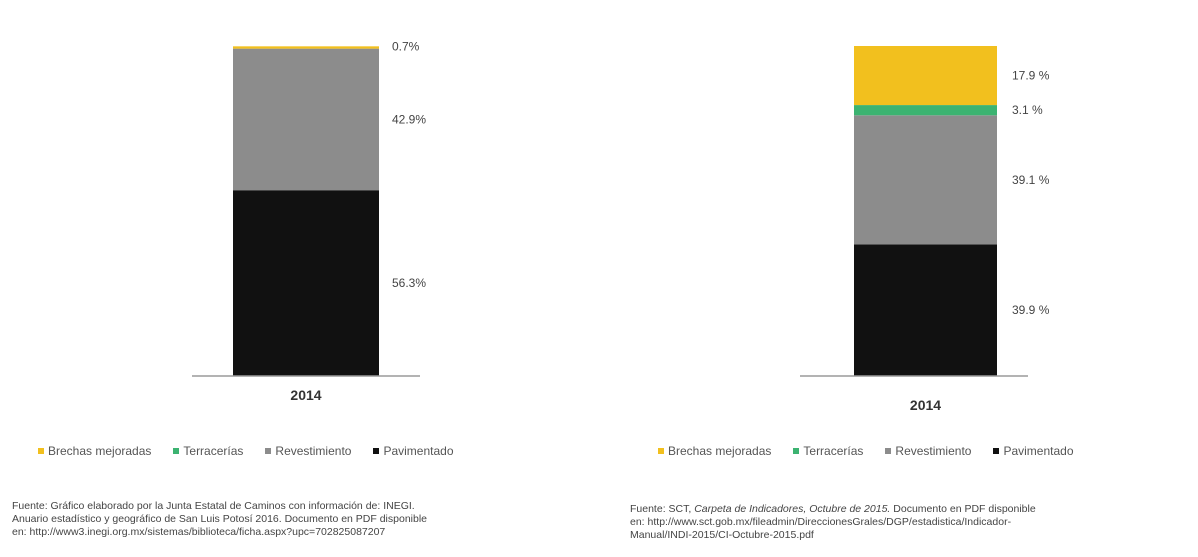 The image size is (1198, 557). Describe the element at coordinates (409, 119) in the screenshot. I see `data-label-revestimiento: 42.9%` at that location.